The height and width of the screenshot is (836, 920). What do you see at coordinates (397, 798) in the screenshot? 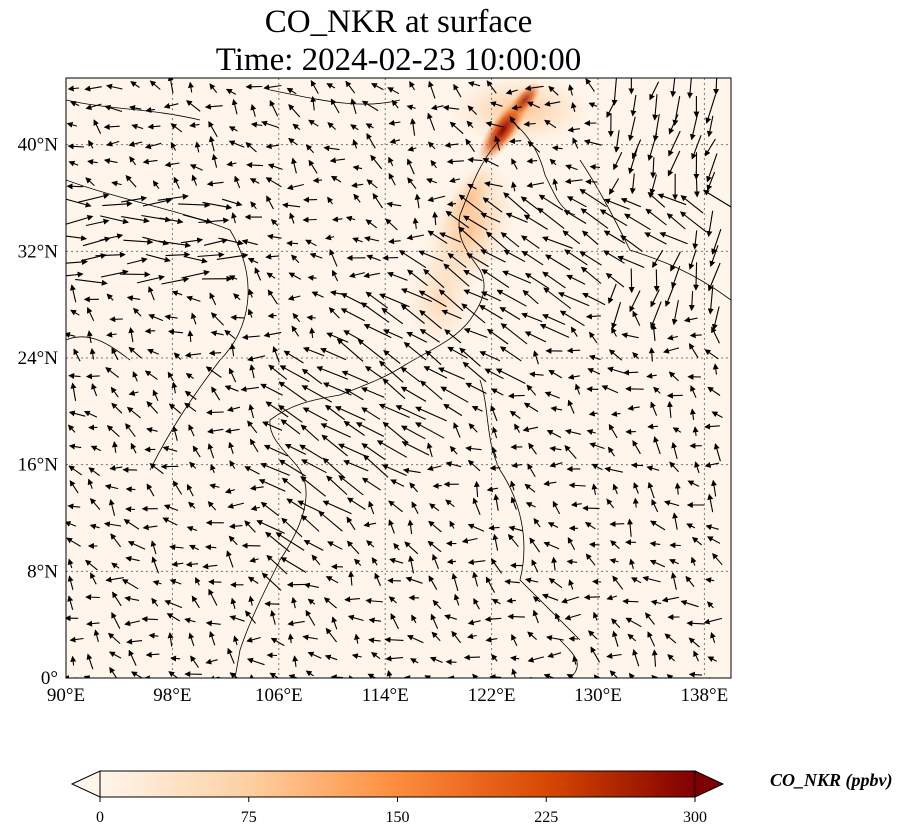
I see `colorbar: 0 75 150 225 300` at bounding box center [397, 798].